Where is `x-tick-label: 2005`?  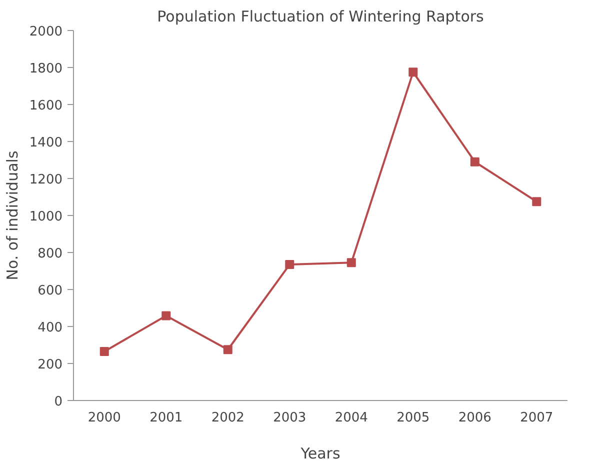 x-tick-label: 2005 is located at coordinates (413, 418).